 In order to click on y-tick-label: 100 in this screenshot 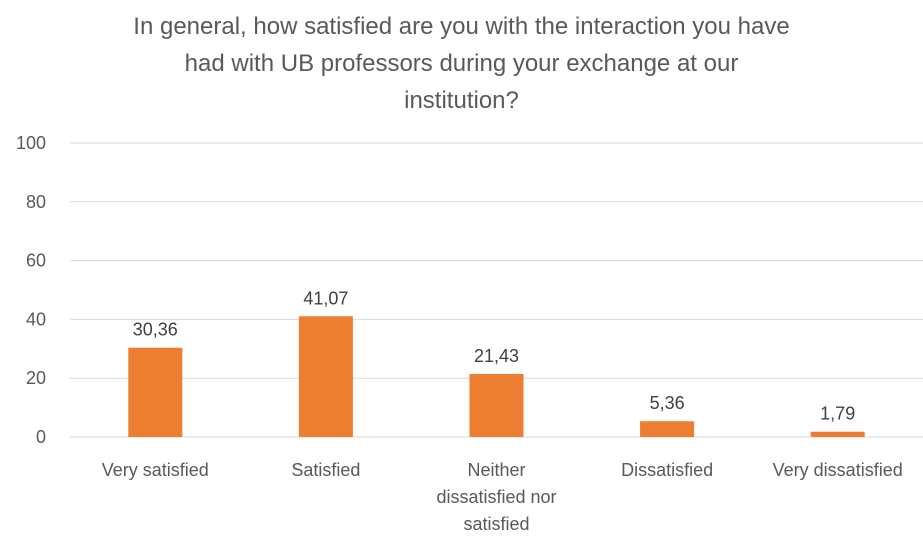, I will do `click(31, 143)`.